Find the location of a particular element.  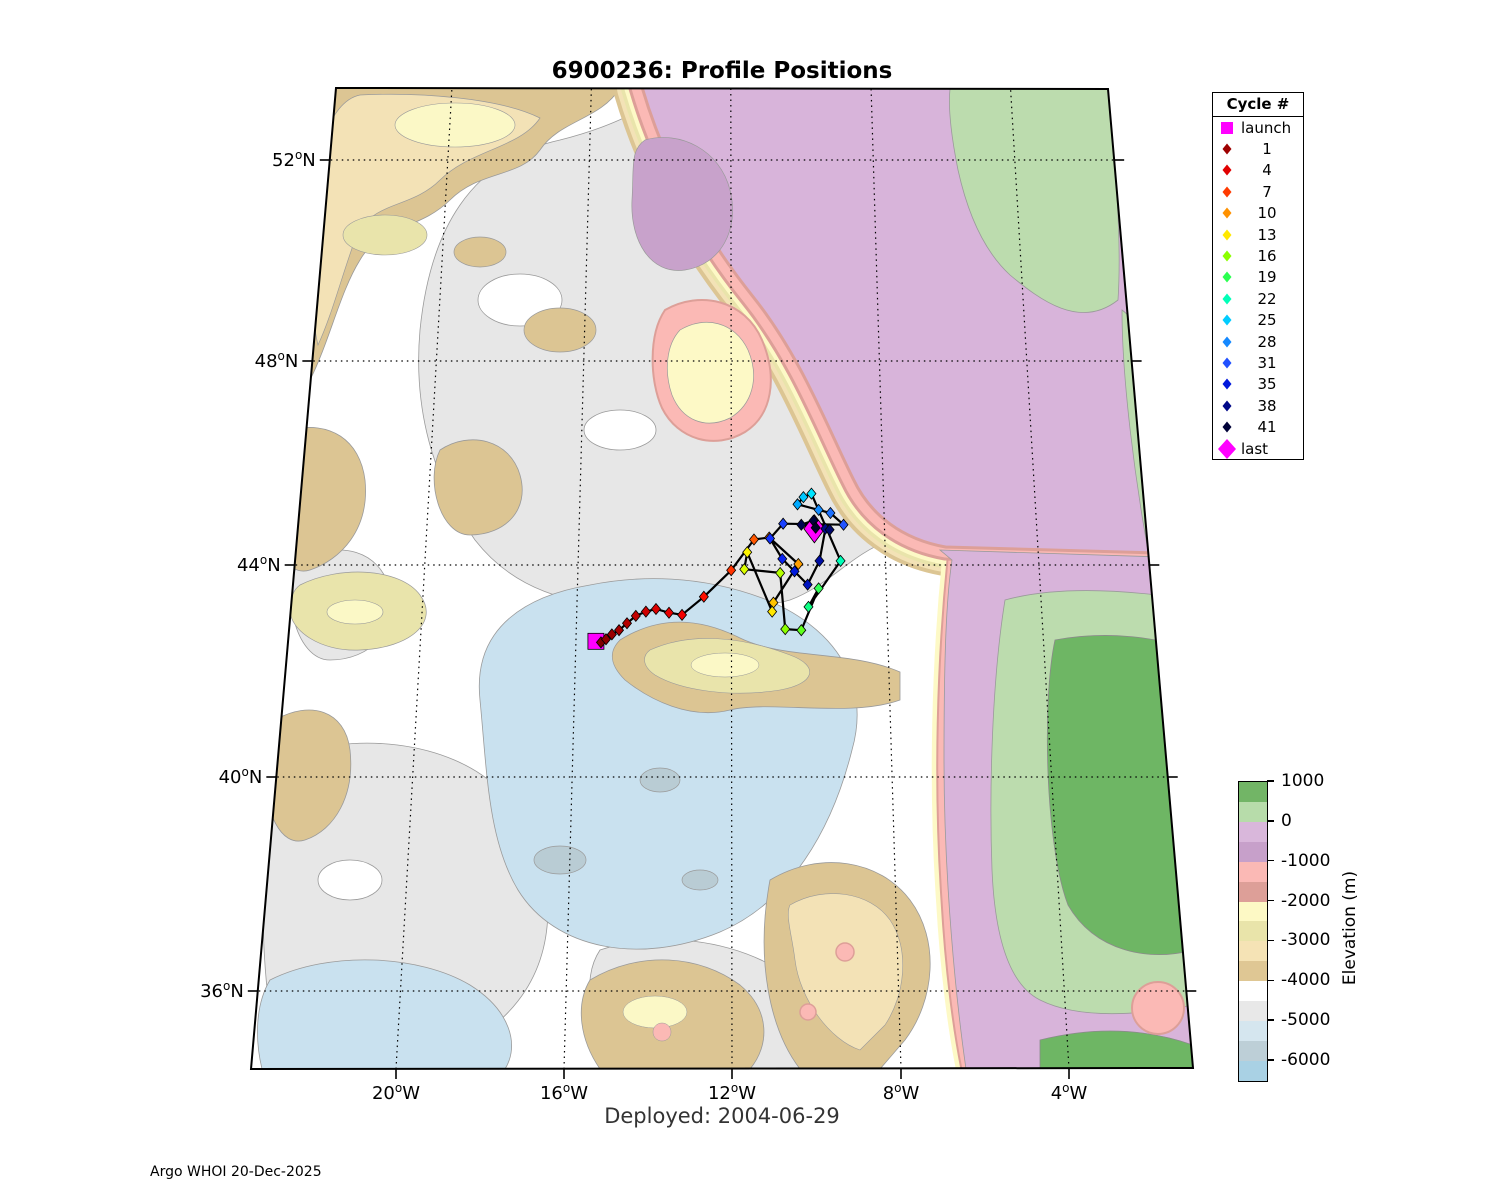

legend-label: 22 is located at coordinates (1267, 298).